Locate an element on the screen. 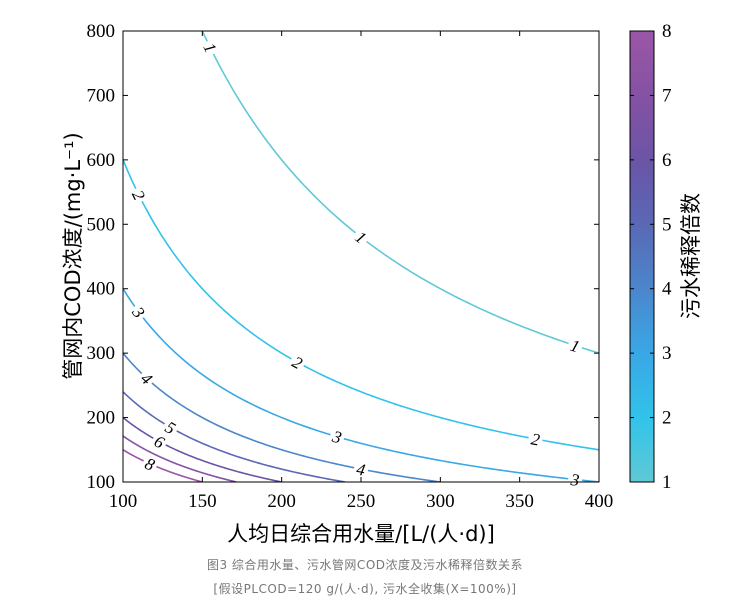 The height and width of the screenshot is (614, 730). colorbar-tick-label: 4 is located at coordinates (667, 289).